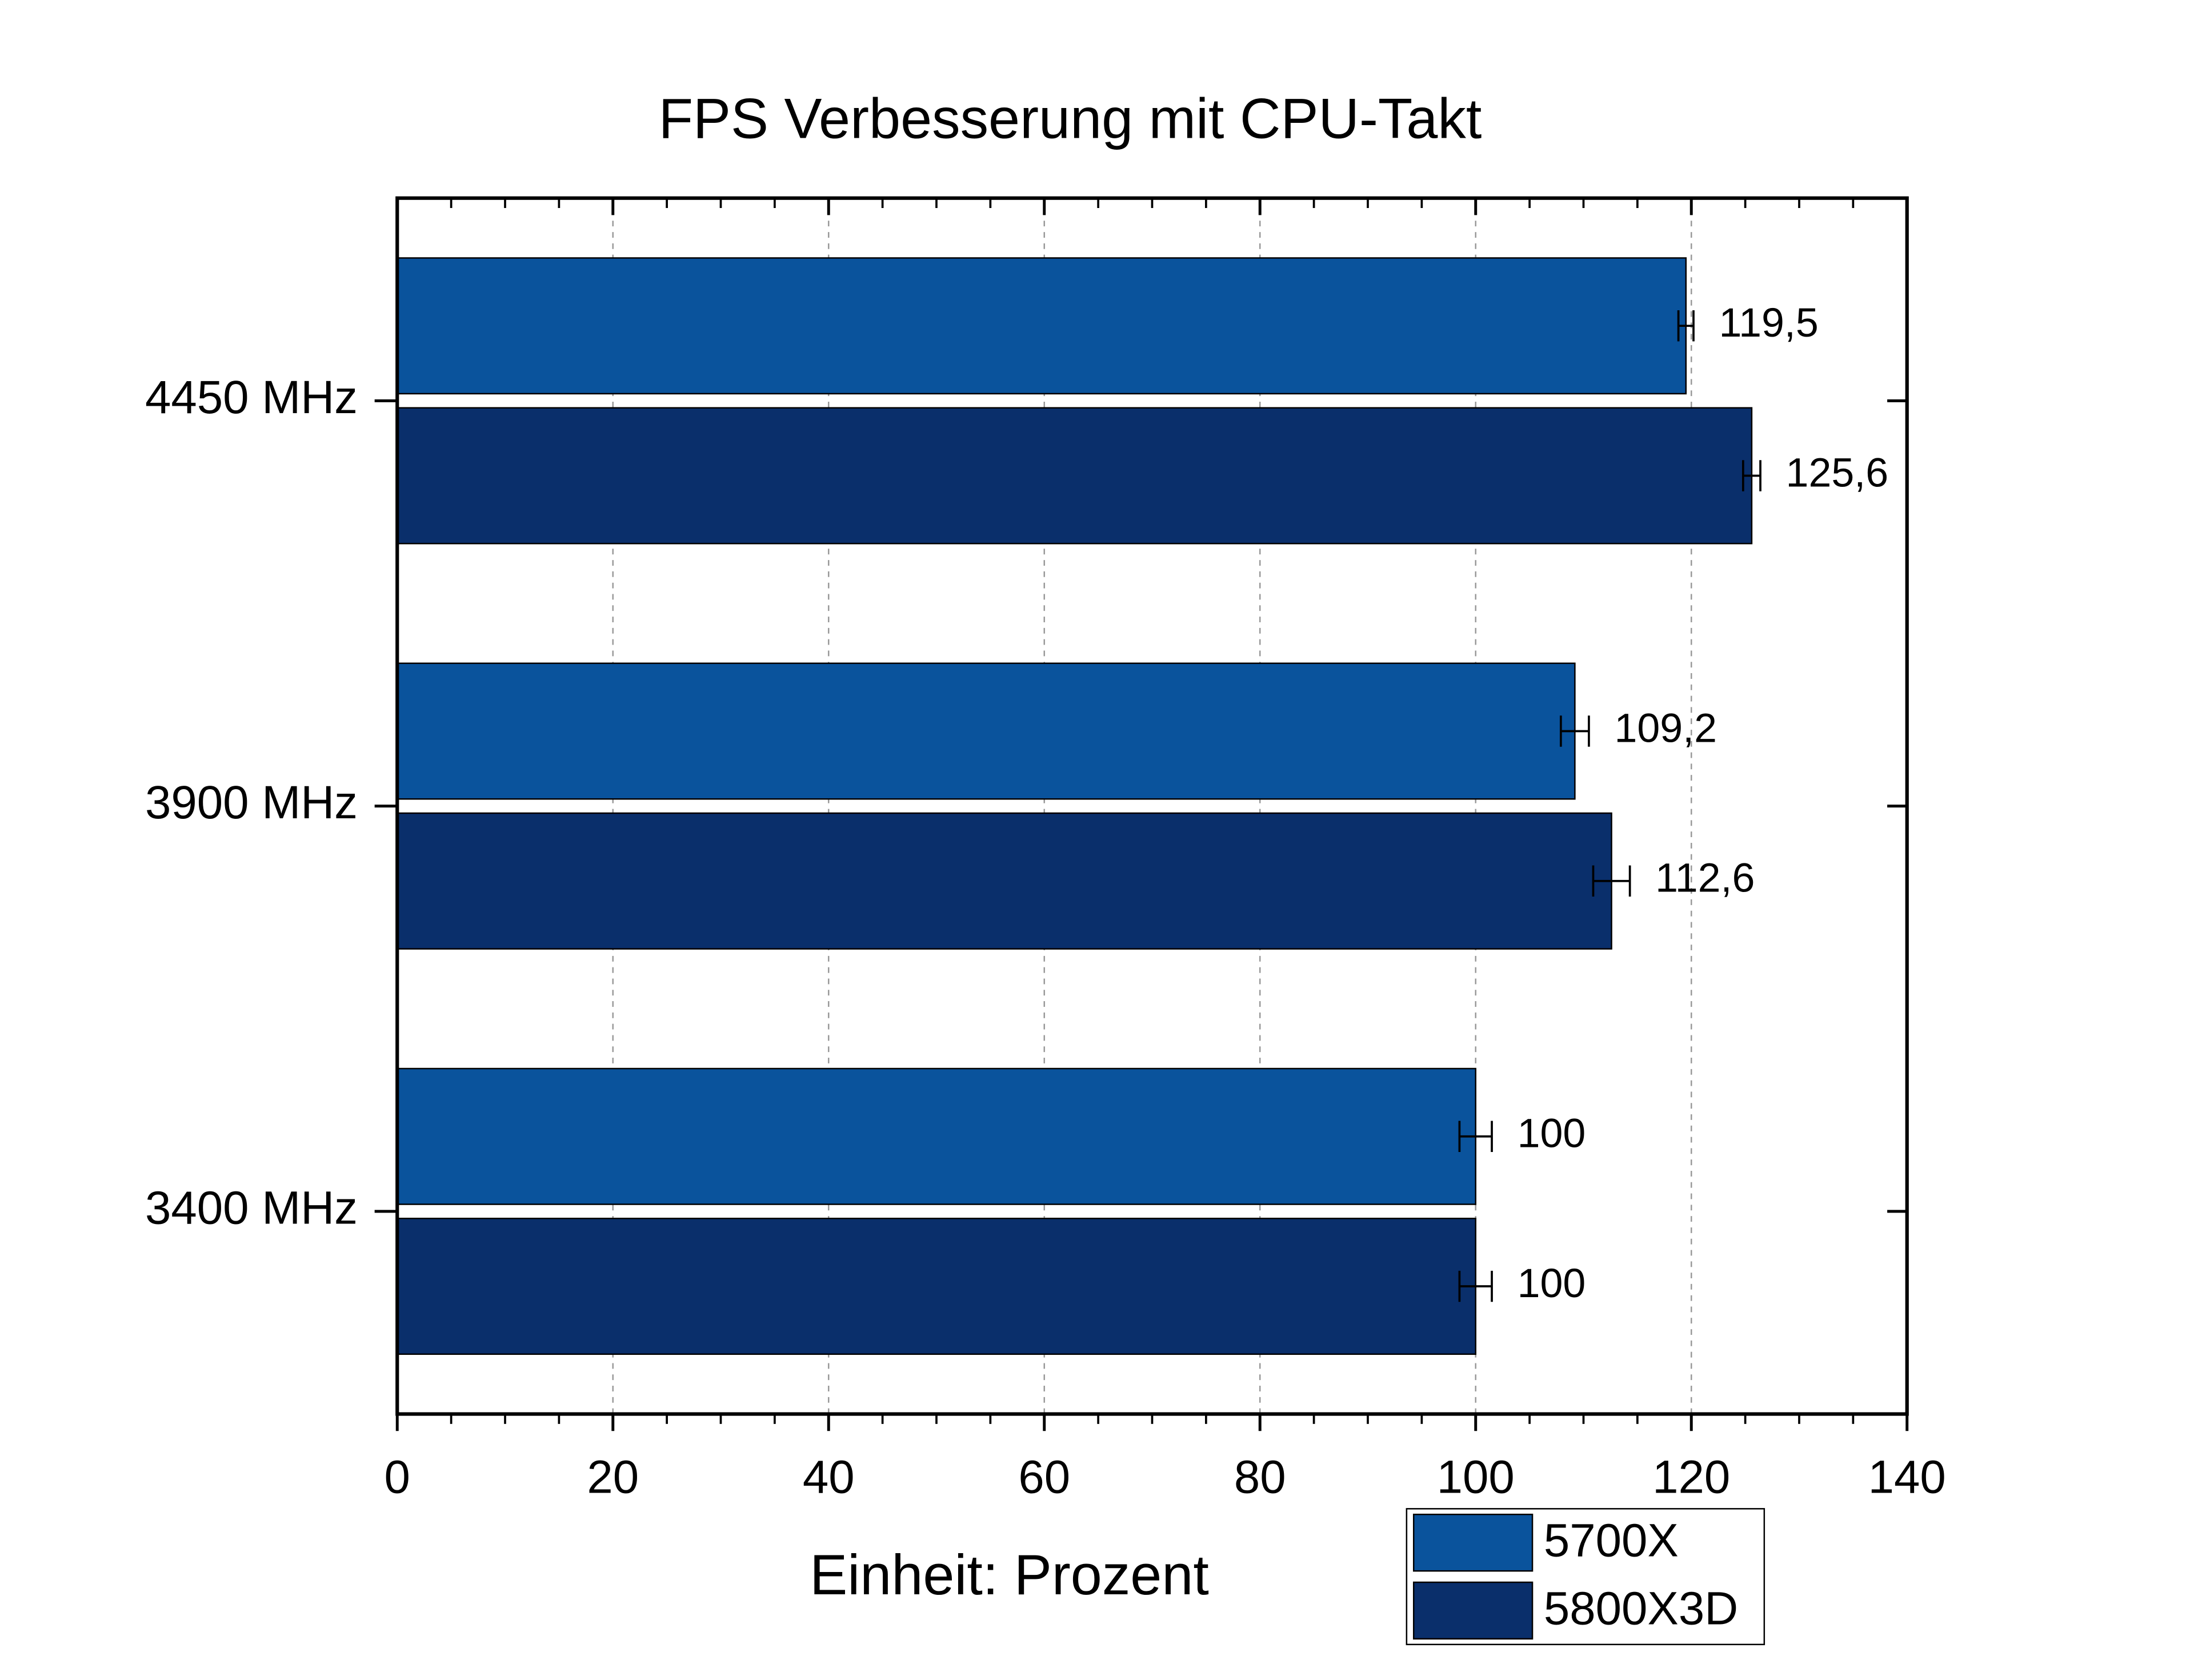 Image resolution: width=2194 pixels, height=1680 pixels. What do you see at coordinates (1691, 1477) in the screenshot?
I see `x-tick-label: 120` at bounding box center [1691, 1477].